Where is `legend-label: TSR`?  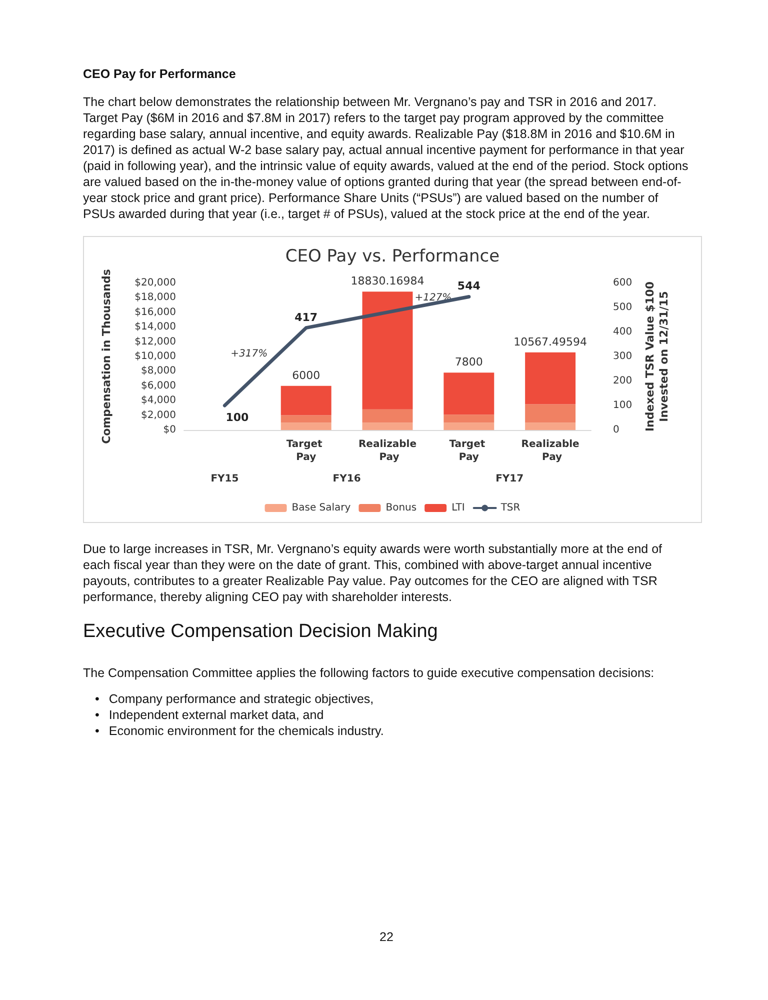 legend-label: TSR is located at coordinates (510, 508).